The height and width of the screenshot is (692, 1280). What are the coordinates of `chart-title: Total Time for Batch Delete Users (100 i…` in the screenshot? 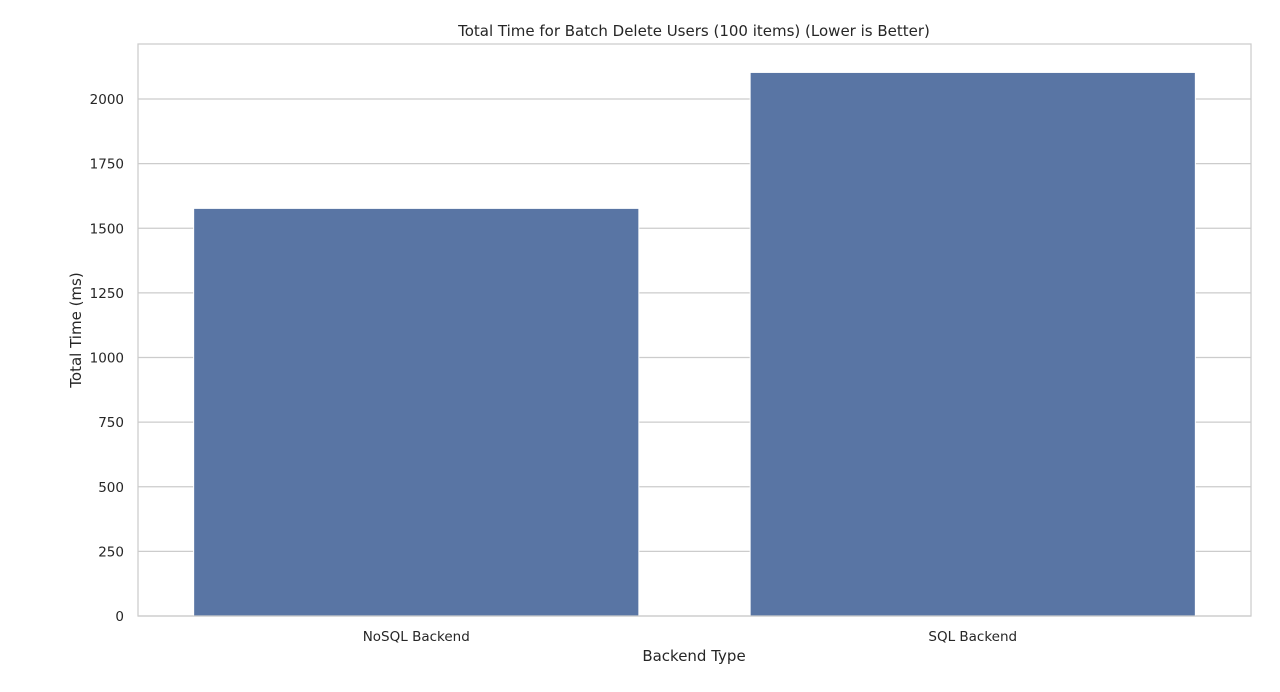 It's located at (693, 31).